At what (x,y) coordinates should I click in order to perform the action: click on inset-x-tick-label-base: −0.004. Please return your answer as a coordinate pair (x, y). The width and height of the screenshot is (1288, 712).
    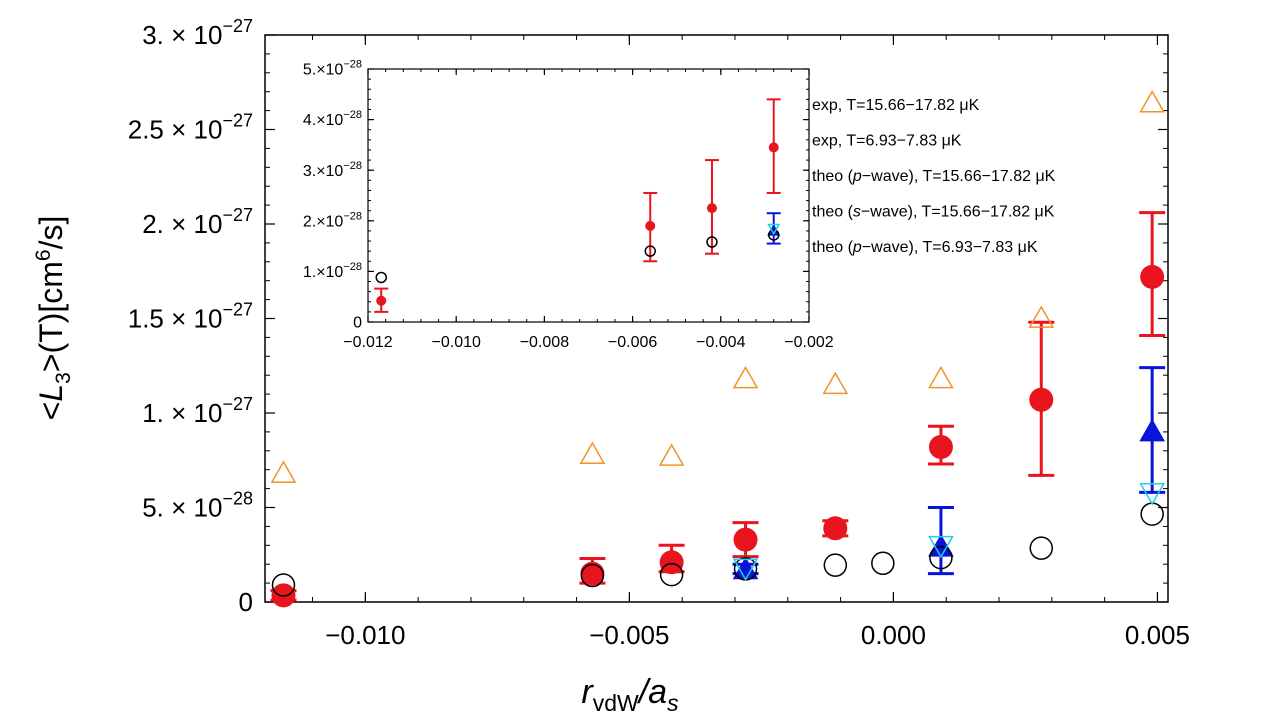
    Looking at the image, I should click on (720, 342).